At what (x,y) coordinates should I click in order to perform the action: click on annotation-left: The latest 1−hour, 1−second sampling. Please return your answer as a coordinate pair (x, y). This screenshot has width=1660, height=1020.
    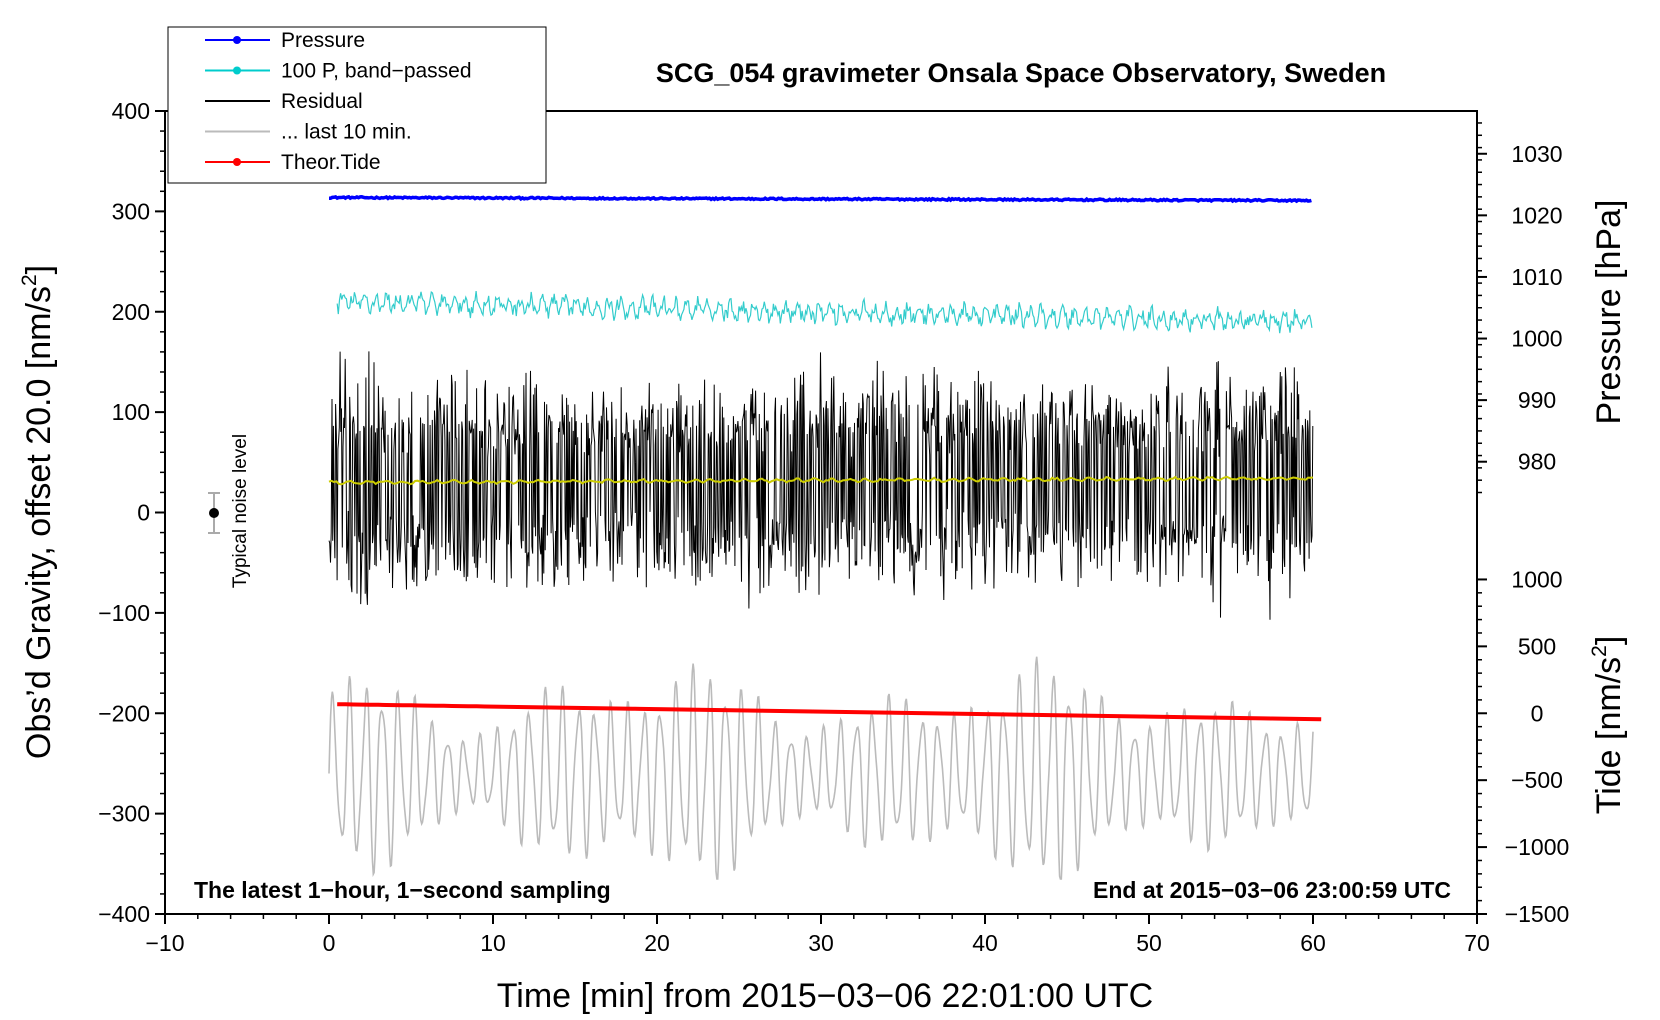
    Looking at the image, I should click on (402, 890).